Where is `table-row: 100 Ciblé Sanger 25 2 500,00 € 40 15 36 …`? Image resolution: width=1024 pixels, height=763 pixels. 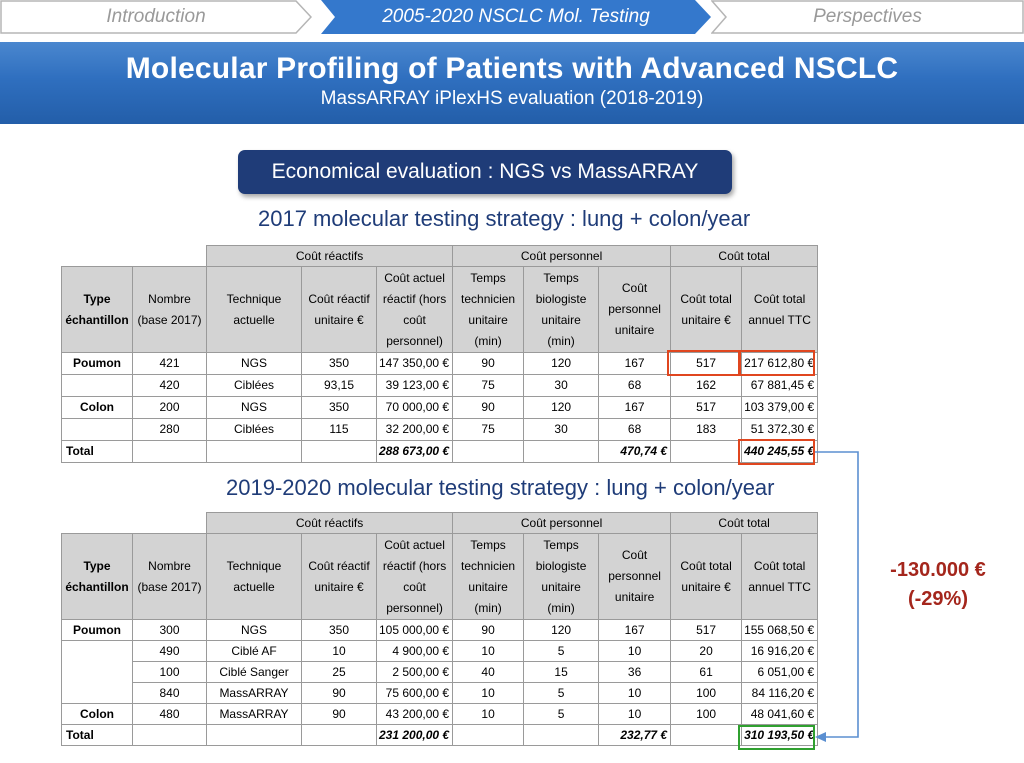 table-row: 100 Ciblé Sanger 25 2 500,00 € 40 15 36 … is located at coordinates (440, 672).